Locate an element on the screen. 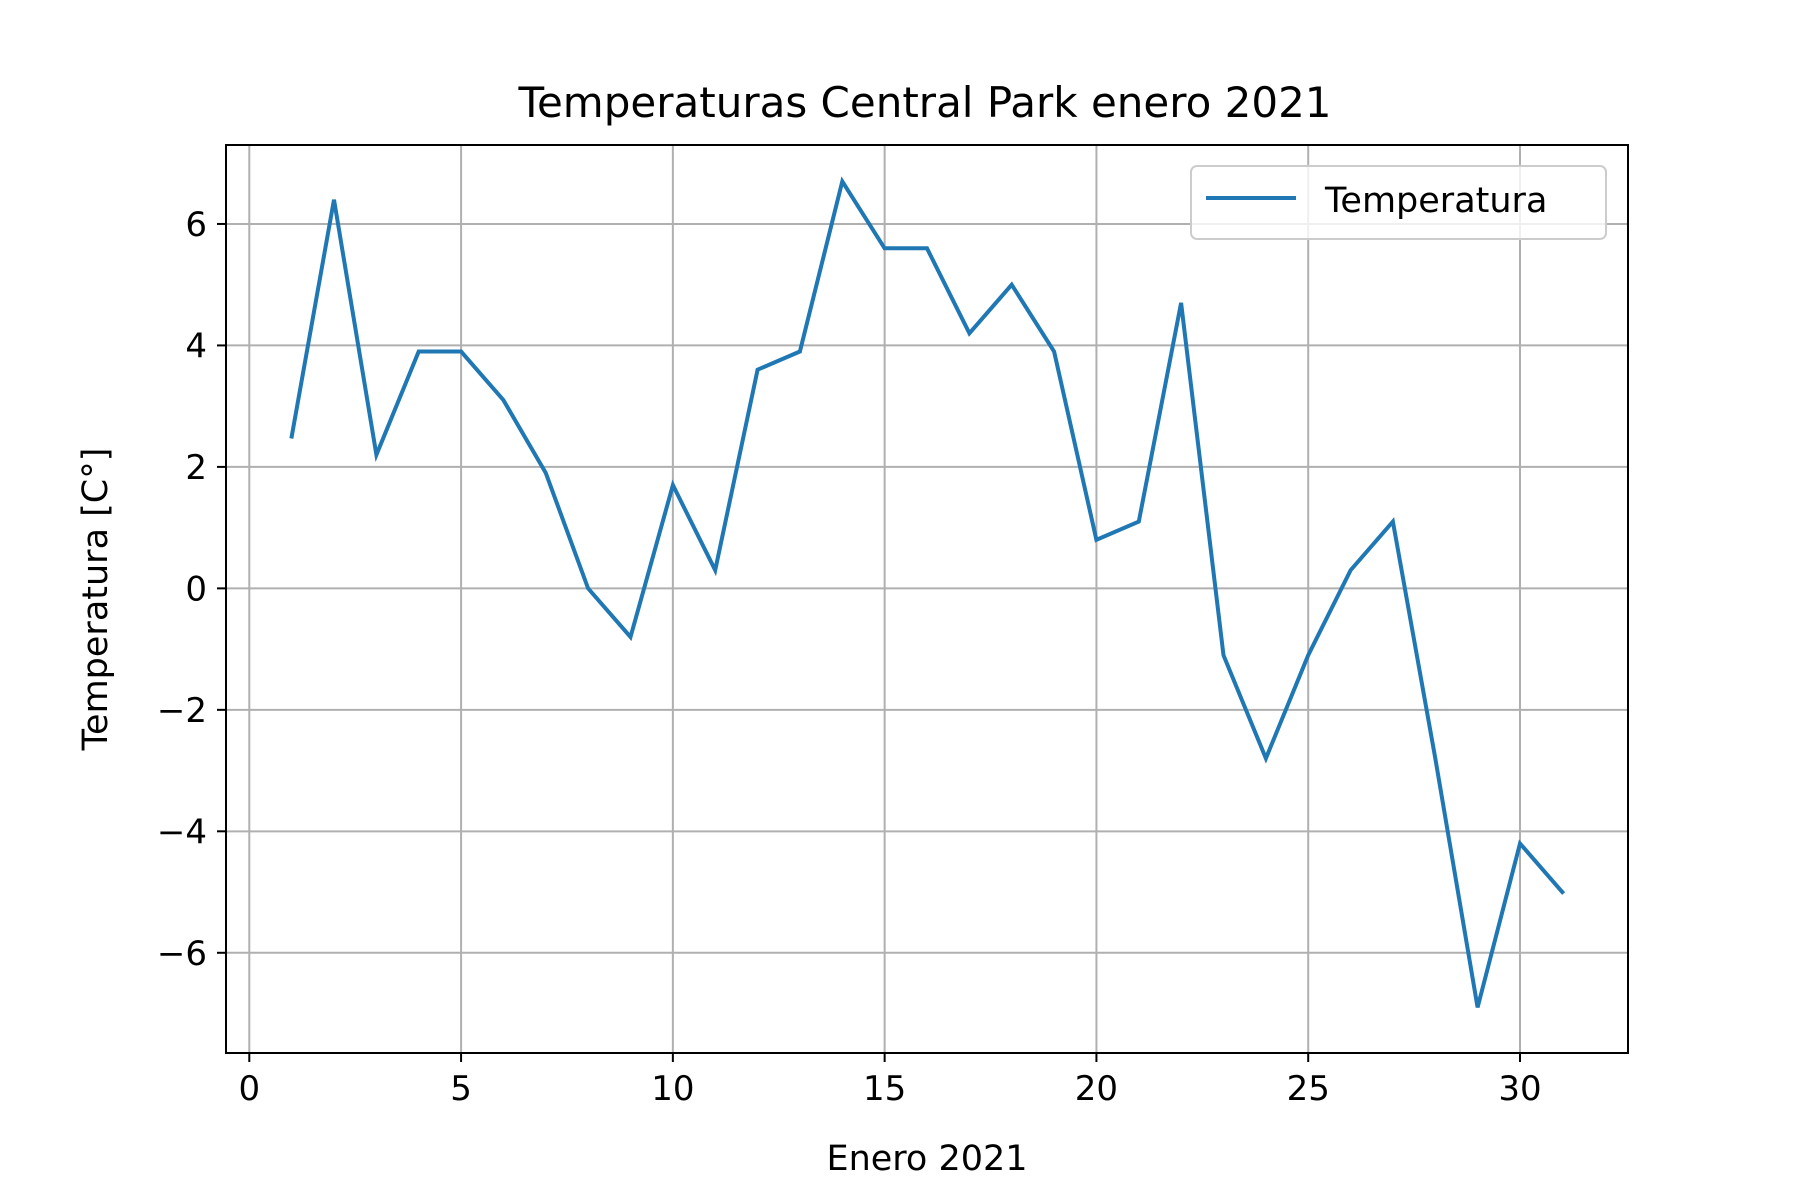 Image resolution: width=1800 pixels, height=1200 pixels. x-tick-label: 30 is located at coordinates (1519, 1089).